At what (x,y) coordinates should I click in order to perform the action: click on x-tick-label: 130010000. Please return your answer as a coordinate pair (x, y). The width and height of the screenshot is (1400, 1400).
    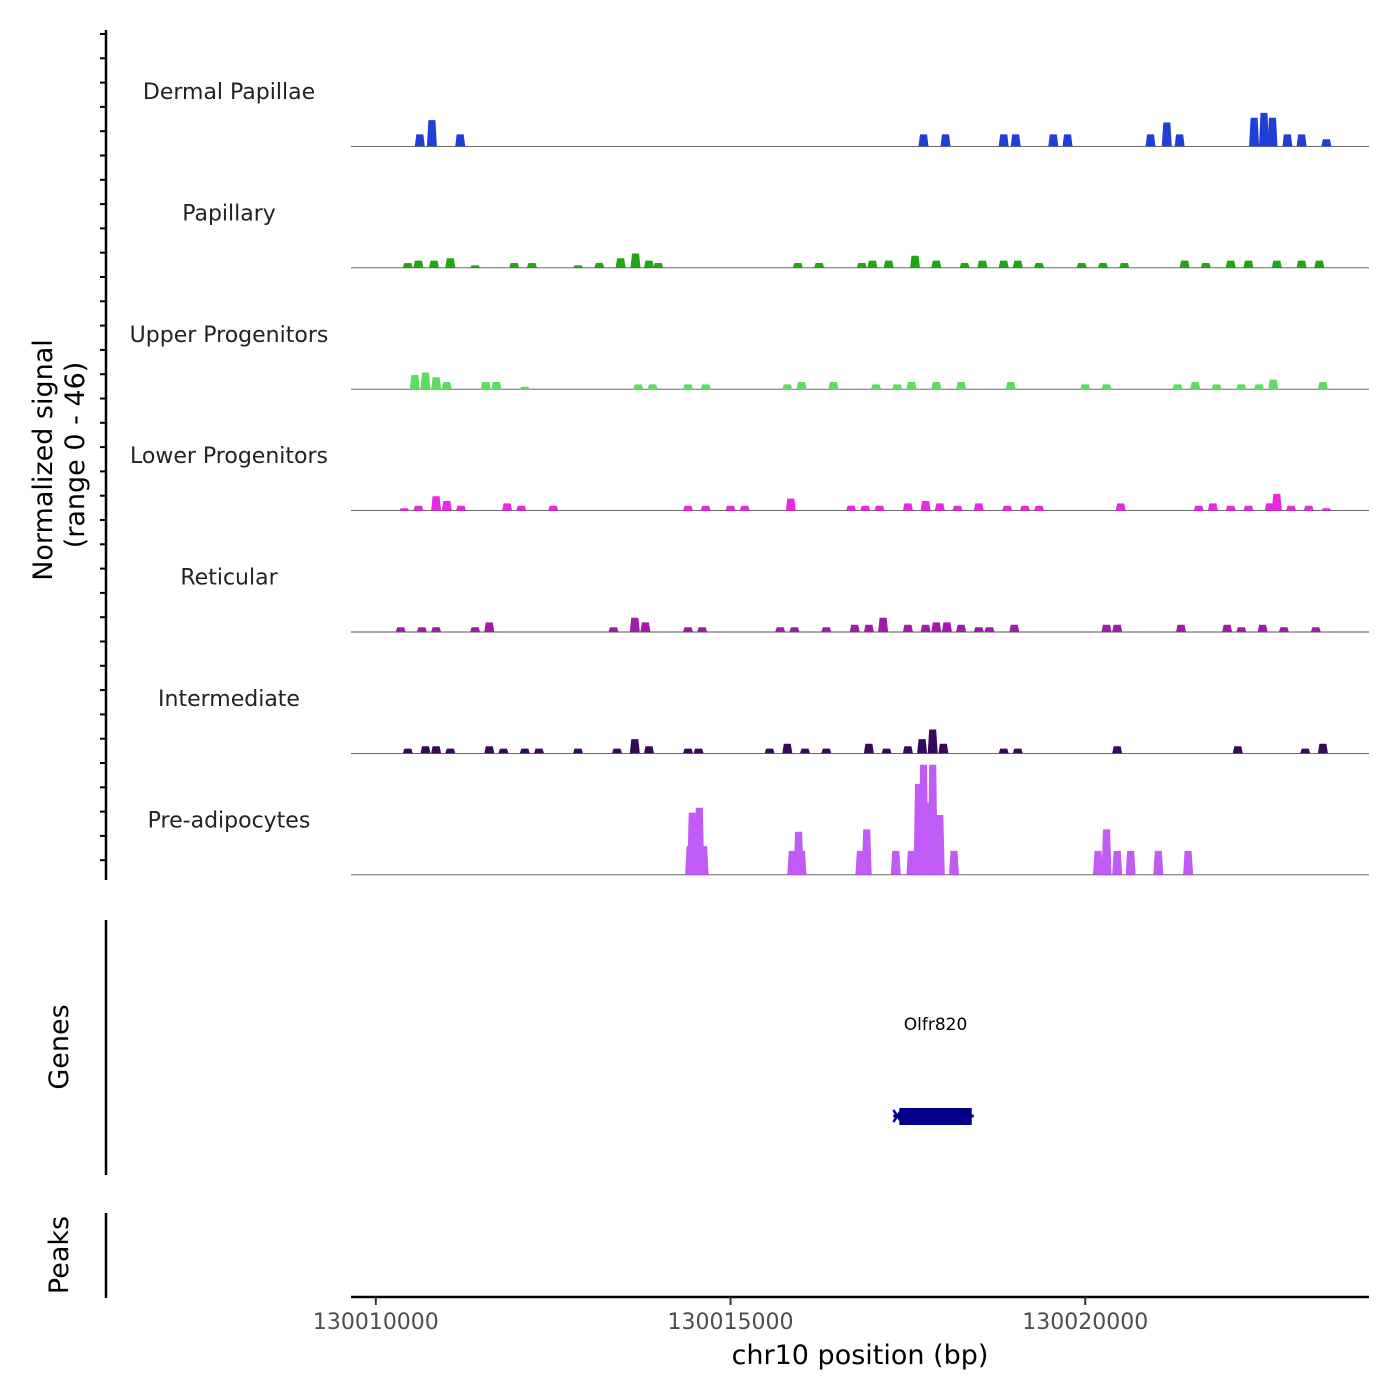
    Looking at the image, I should click on (376, 1322).